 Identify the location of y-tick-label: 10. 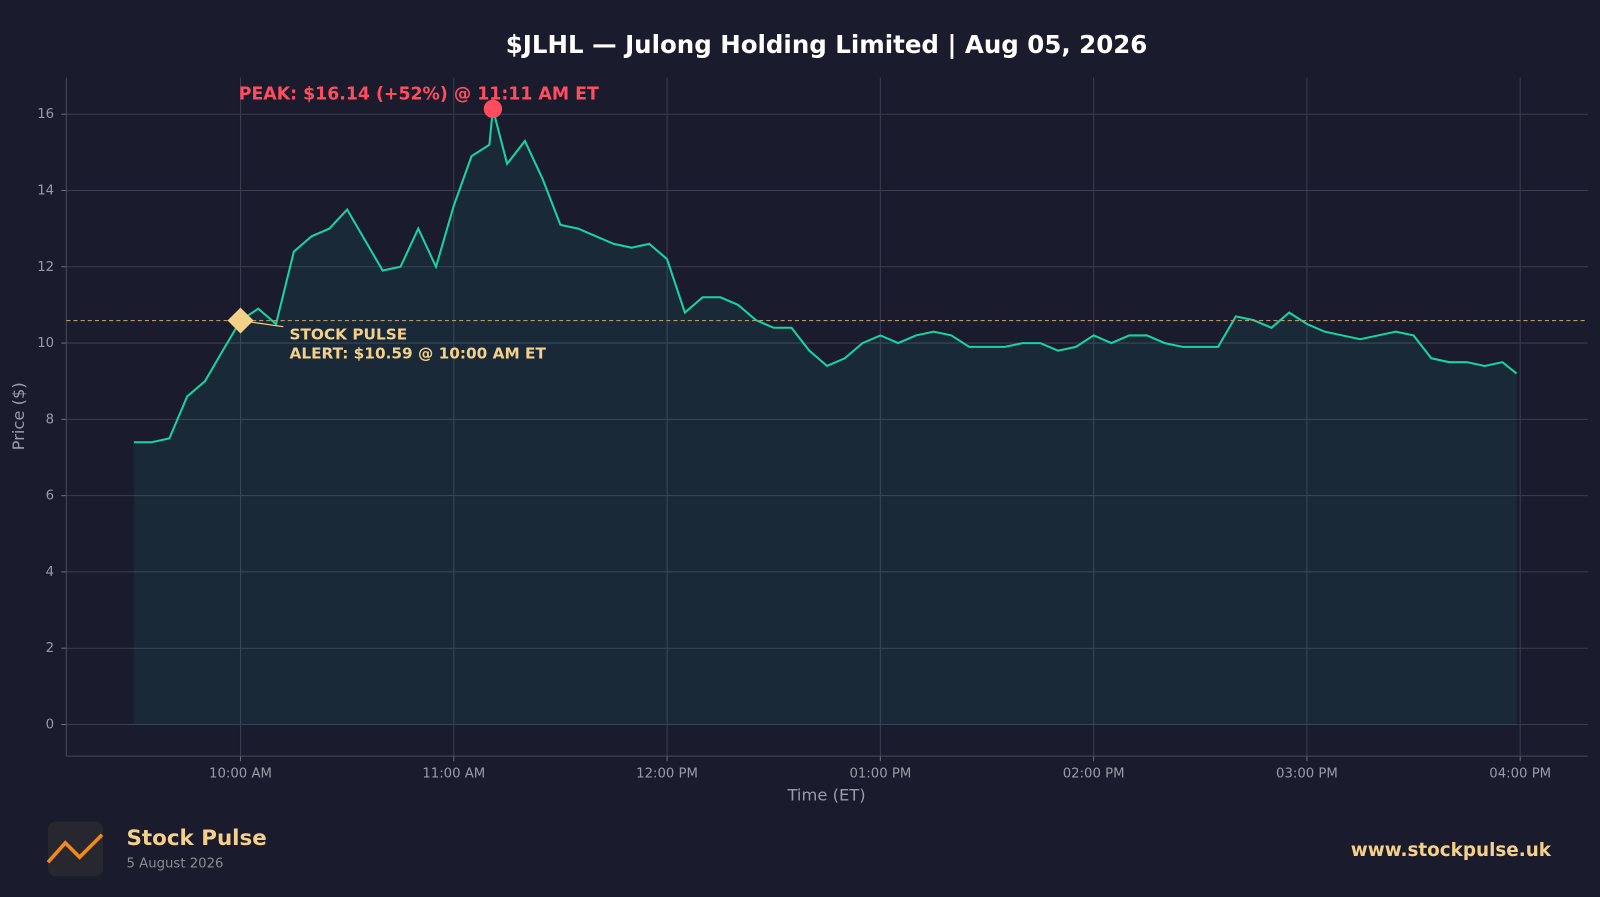
(45, 343).